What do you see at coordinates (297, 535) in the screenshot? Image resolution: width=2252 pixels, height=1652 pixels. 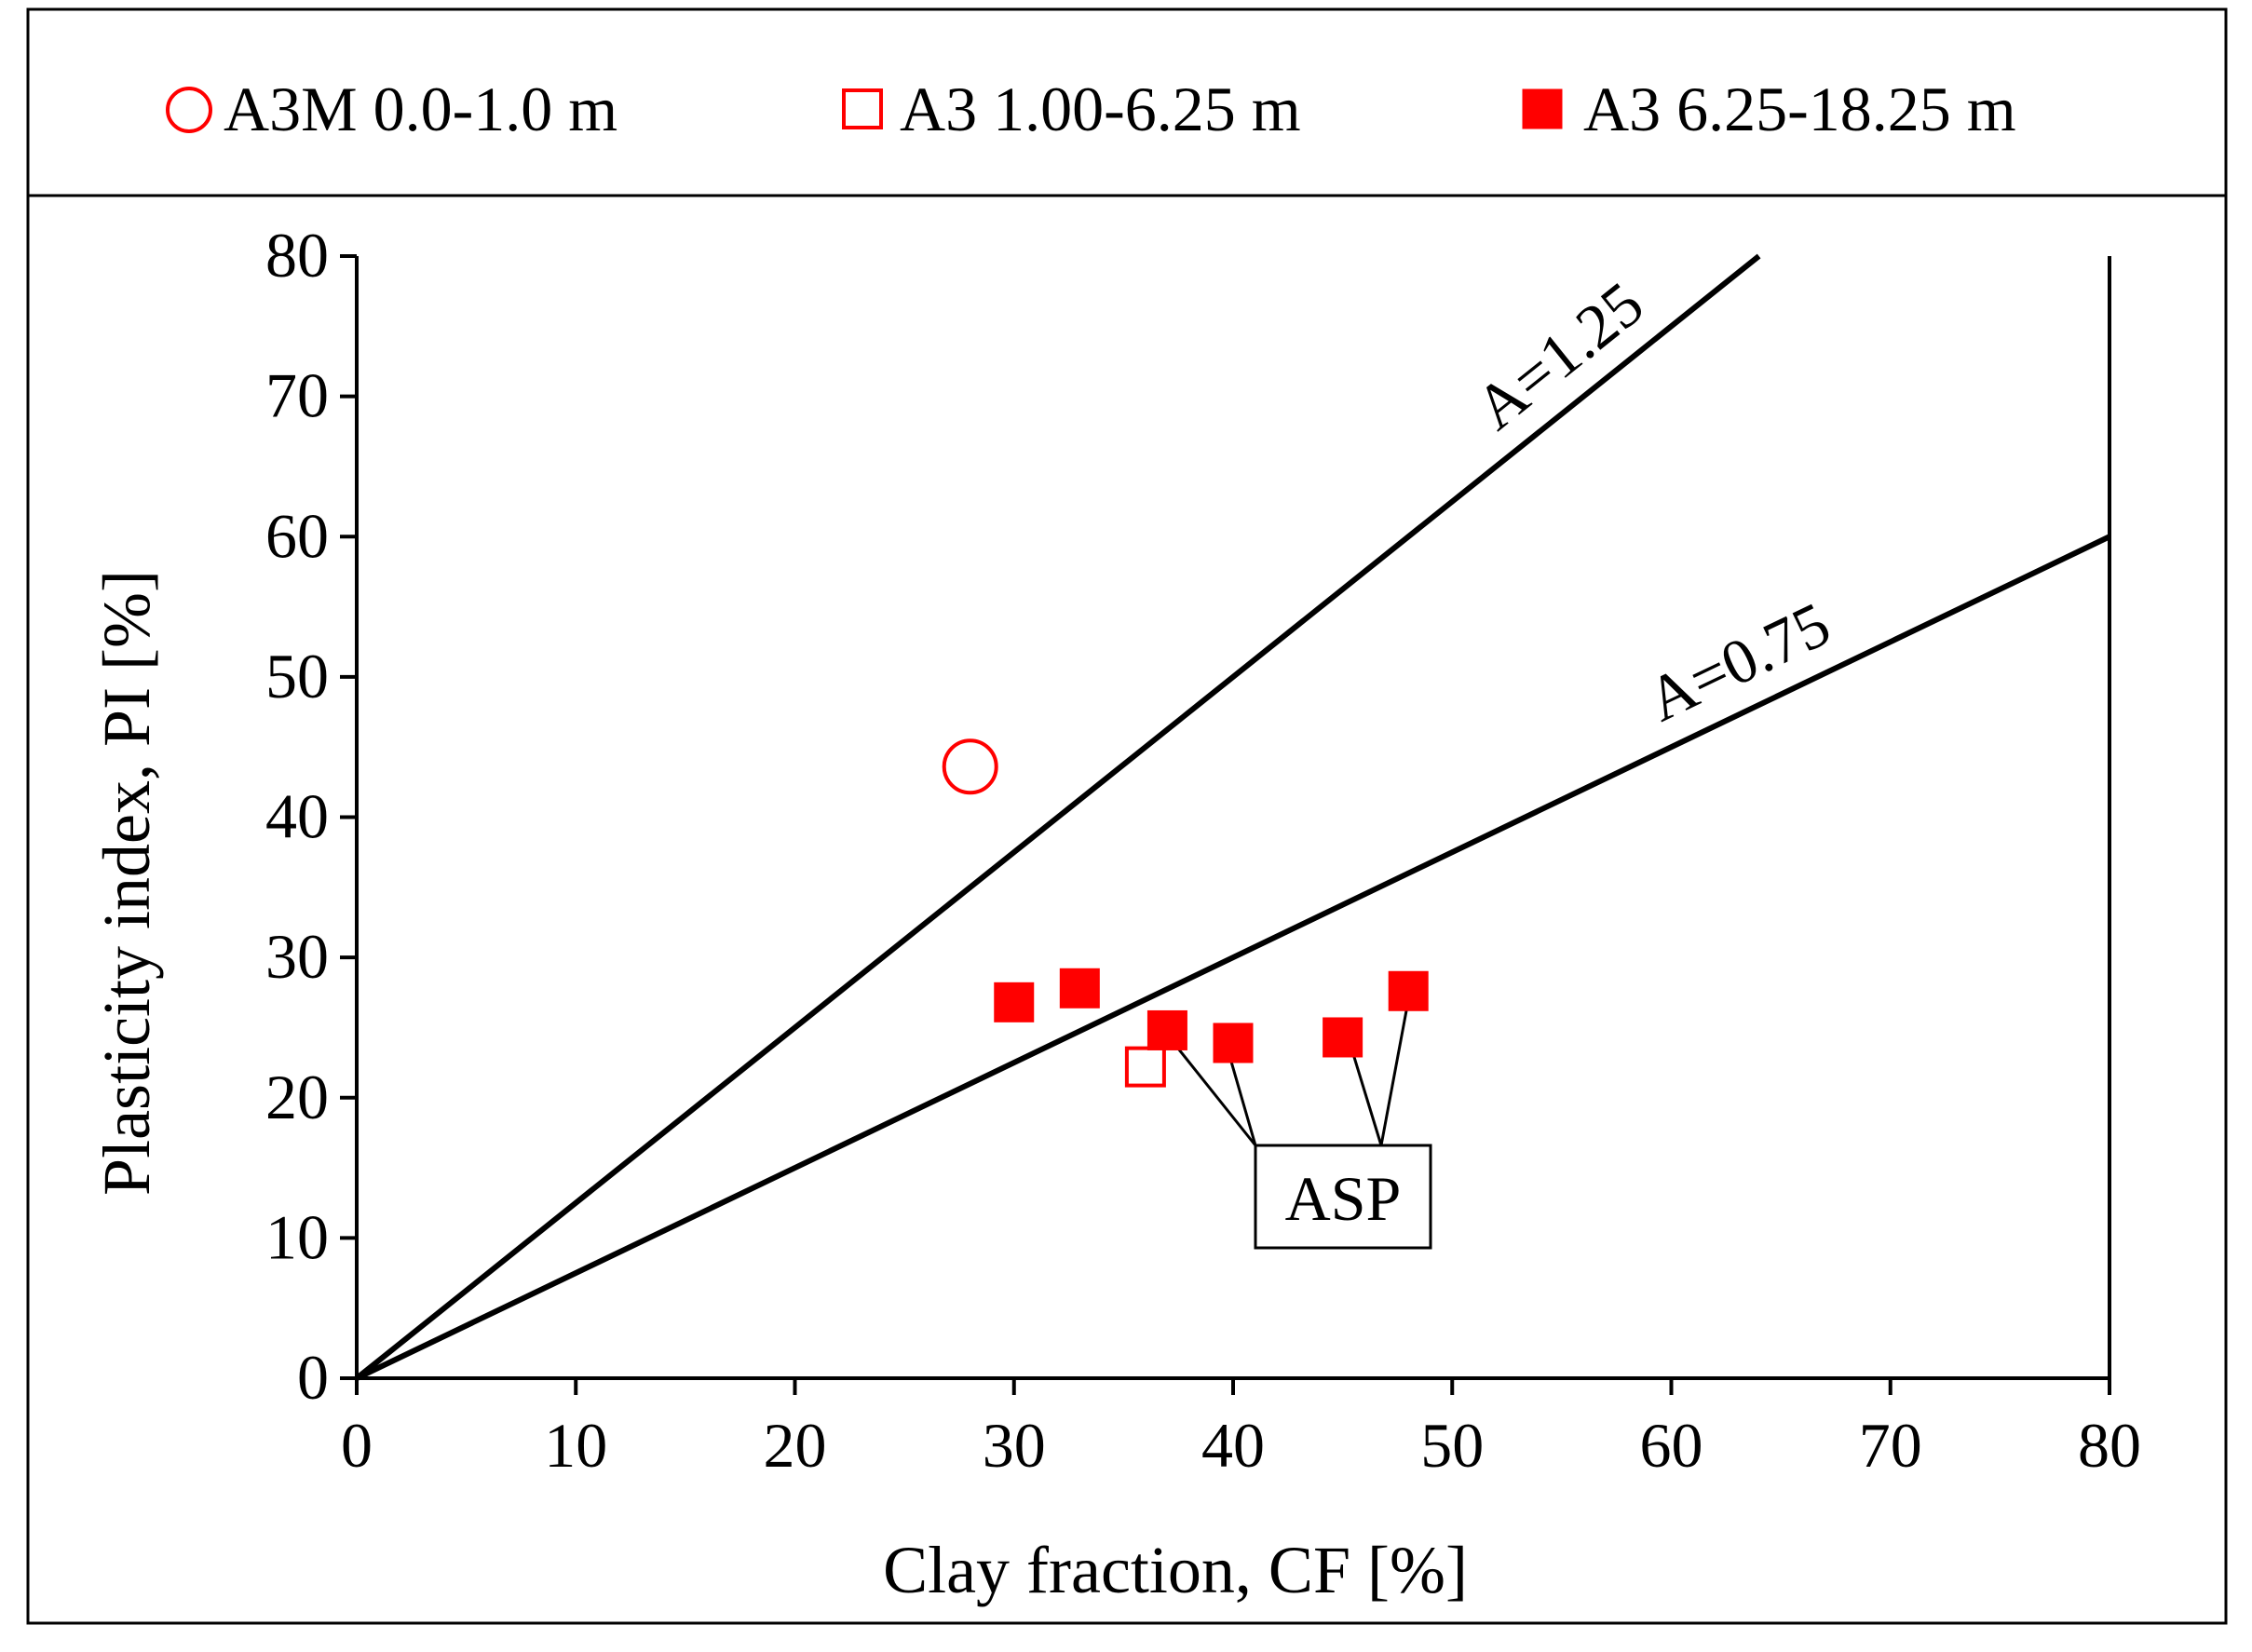 I see `y-tick-label: 60` at bounding box center [297, 535].